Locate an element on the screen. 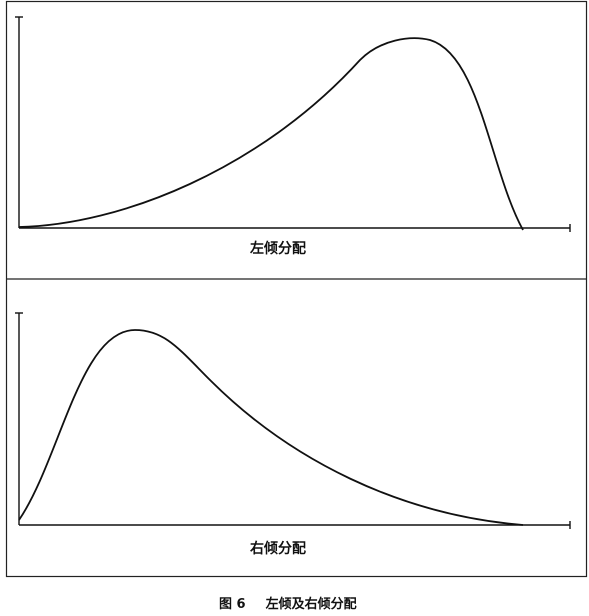 Image resolution: width=589 pixels, height=616 pixels. top-panel-label: 左倾分配 is located at coordinates (278, 249).